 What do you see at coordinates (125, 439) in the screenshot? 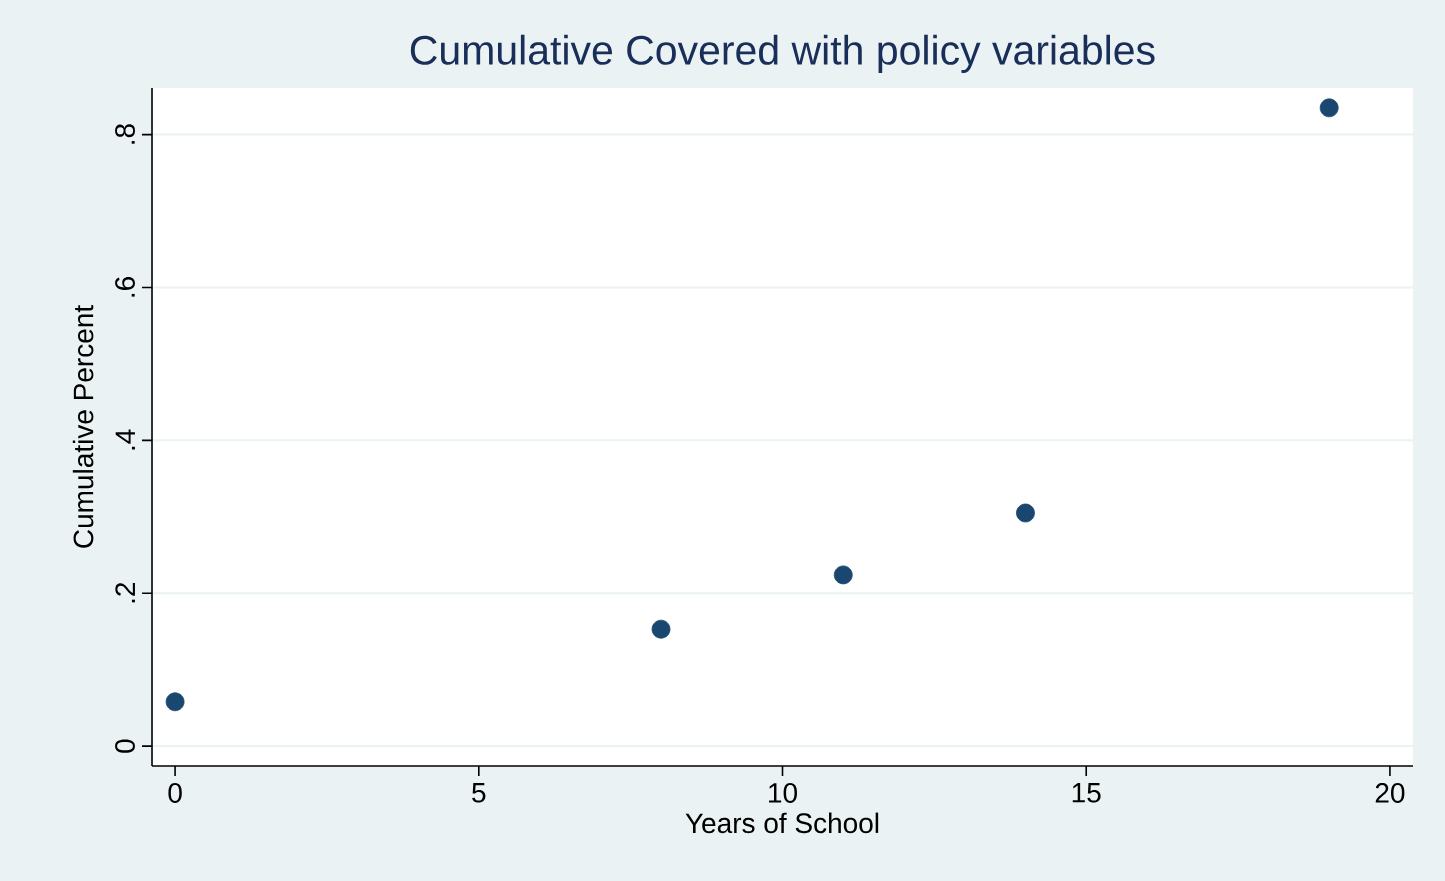
I see `y-tick-label: .4` at bounding box center [125, 439].